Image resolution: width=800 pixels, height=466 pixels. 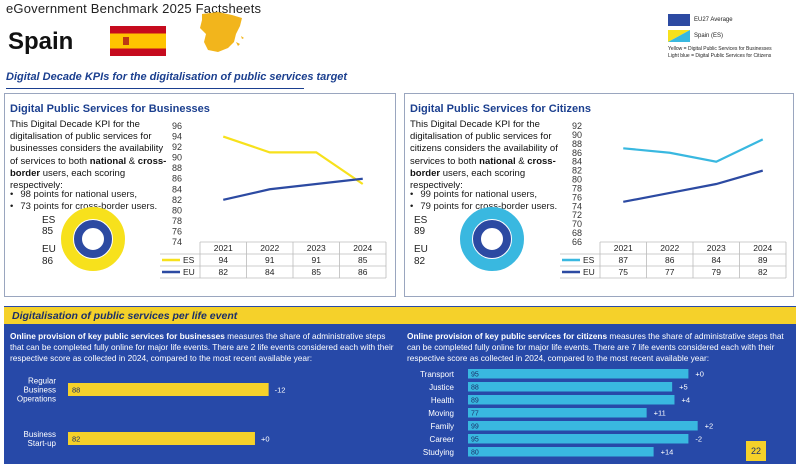 I want to click on citizens-bar-change: +14, so click(x=667, y=452).